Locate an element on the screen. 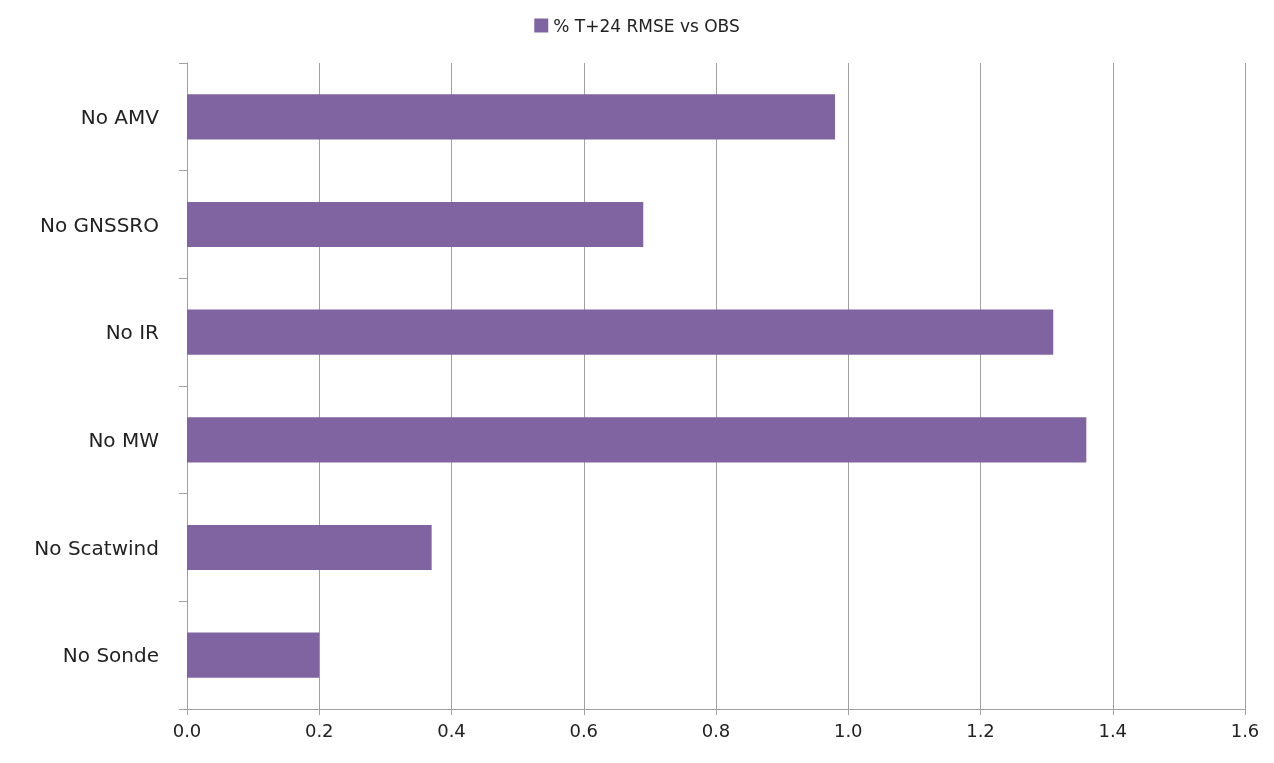 This screenshot has width=1274, height=763. y-tick-label: No Scatwind is located at coordinates (96, 547).